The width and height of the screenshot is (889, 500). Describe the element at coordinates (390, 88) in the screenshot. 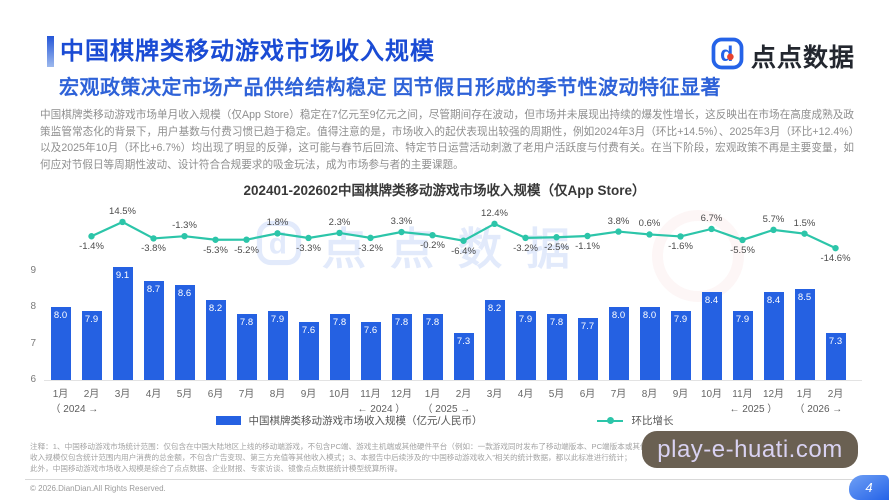

I see `page-subtitle: 宏观政策决定市场产品供给结构稳定 因节假日形成的季节性波动特征显著` at that location.